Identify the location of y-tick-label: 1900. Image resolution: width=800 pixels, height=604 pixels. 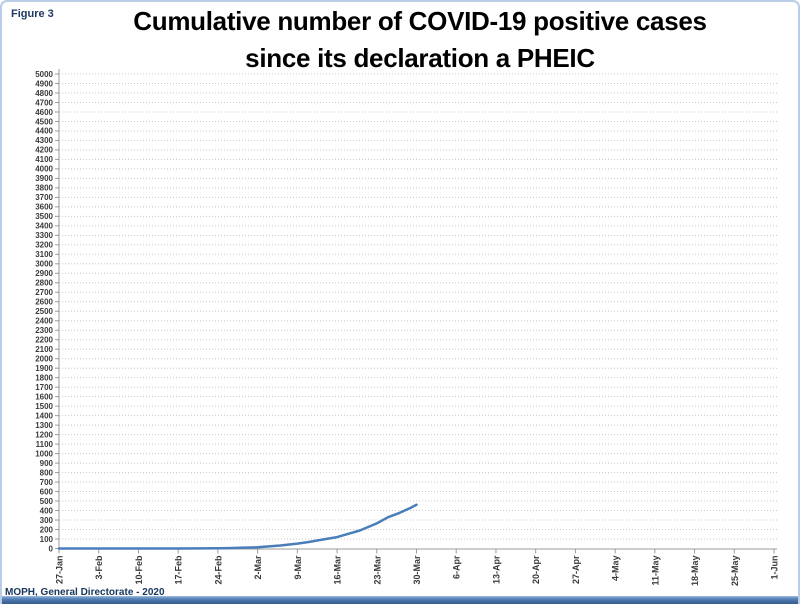
(44, 368).